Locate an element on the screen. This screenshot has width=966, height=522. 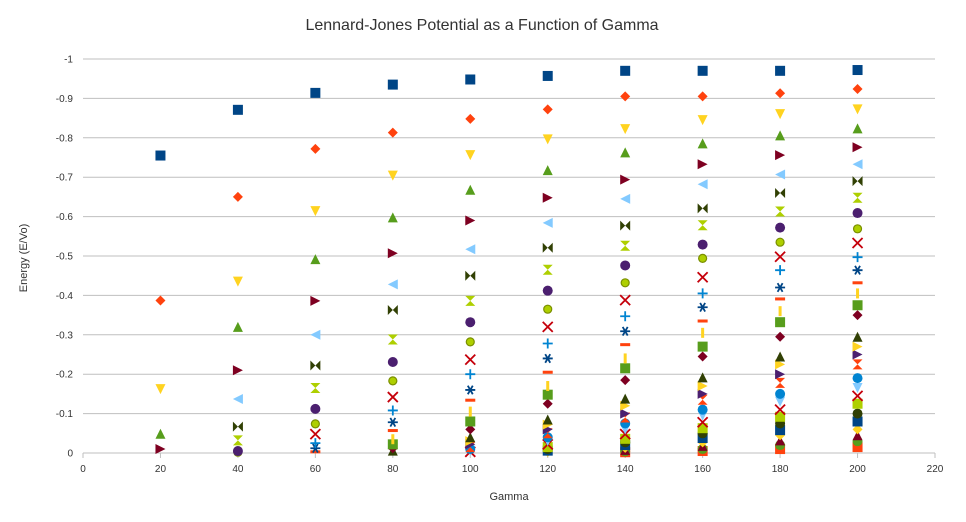
y-tick-label: -0.6 is located at coordinates (65, 217).